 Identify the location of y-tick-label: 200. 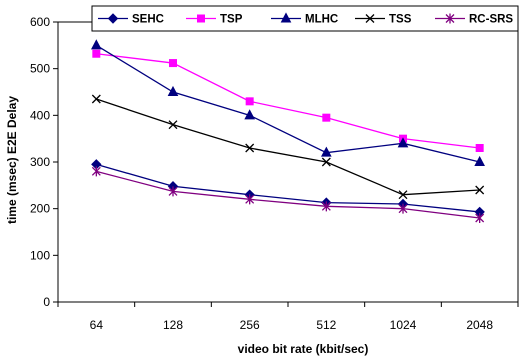
(40, 209).